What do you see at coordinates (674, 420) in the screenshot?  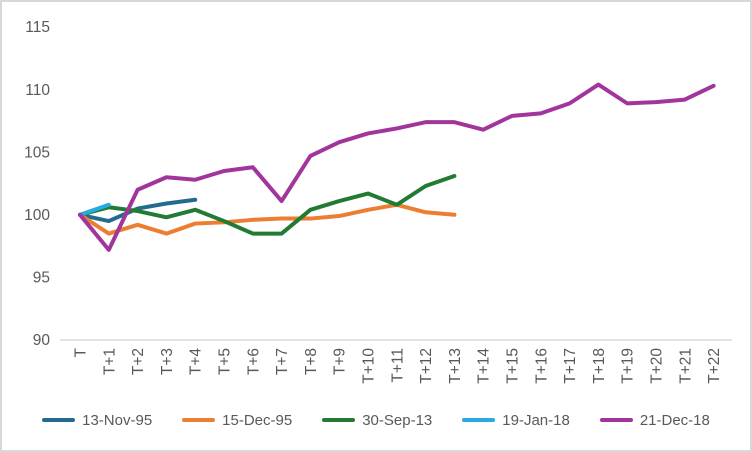 I see `legend-label-21-Dec-18: 21-Dec-18` at bounding box center [674, 420].